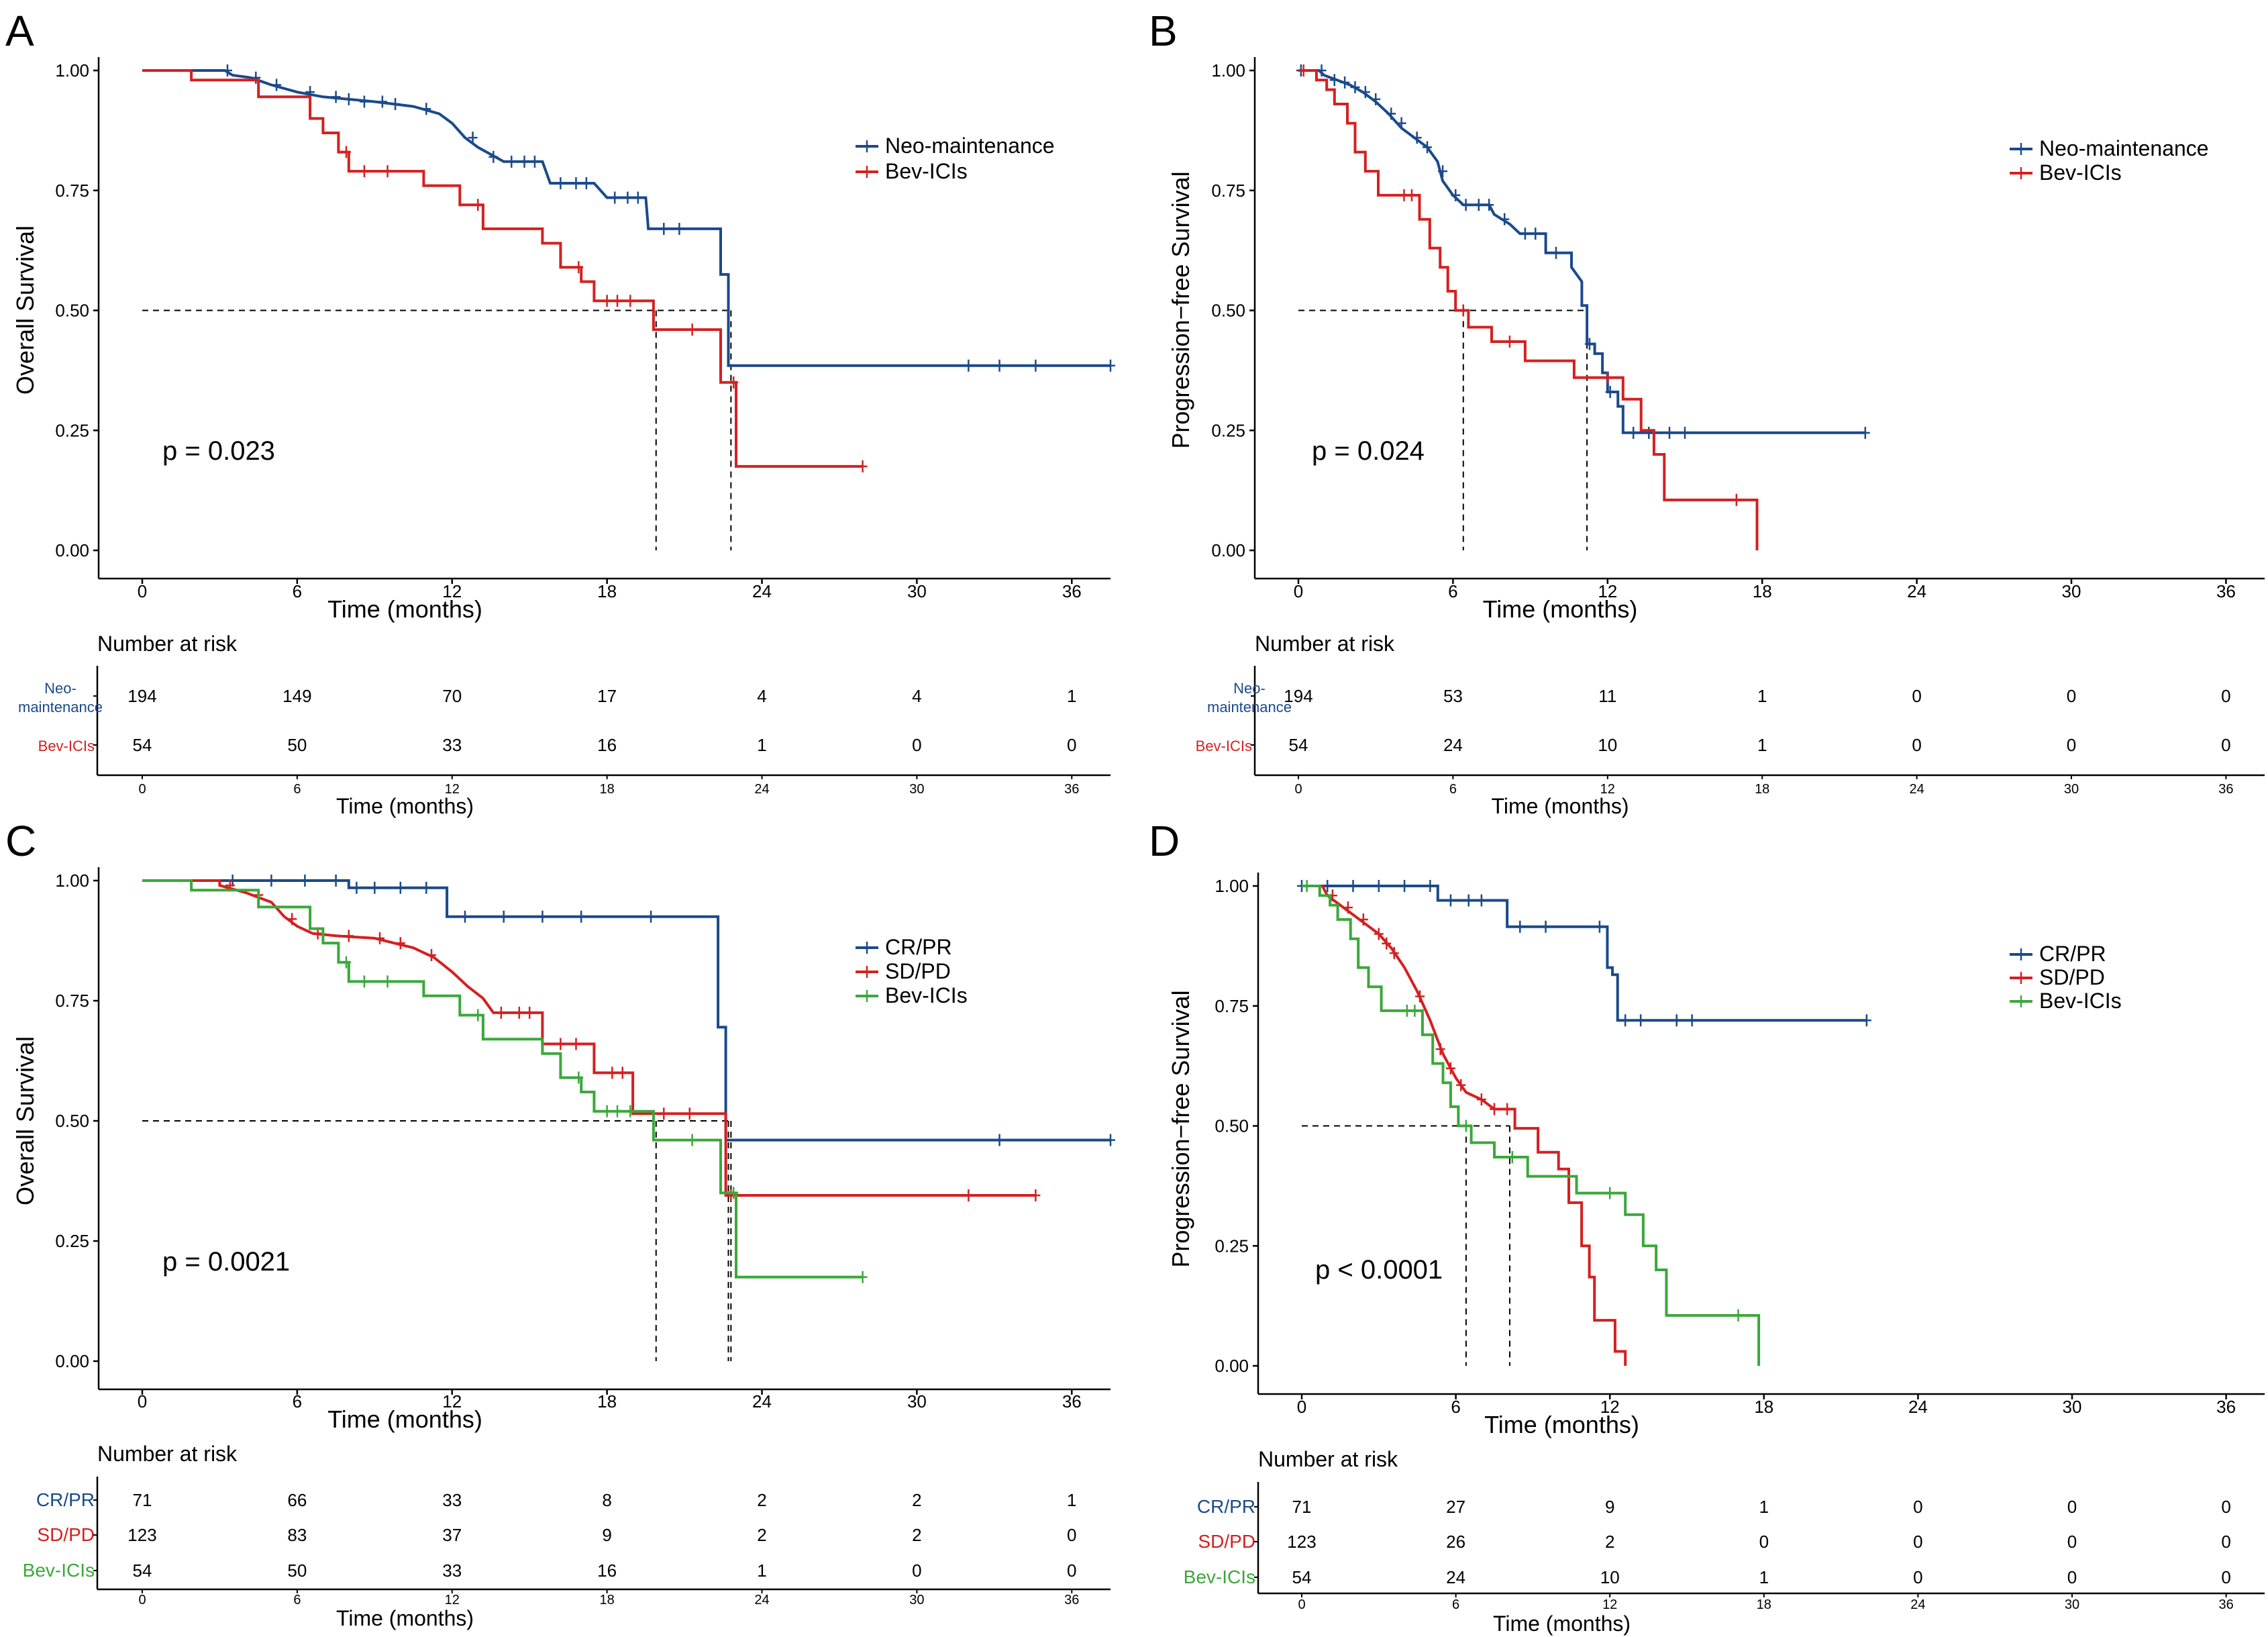  I want to click on risk-count: 1, so click(1764, 1507).